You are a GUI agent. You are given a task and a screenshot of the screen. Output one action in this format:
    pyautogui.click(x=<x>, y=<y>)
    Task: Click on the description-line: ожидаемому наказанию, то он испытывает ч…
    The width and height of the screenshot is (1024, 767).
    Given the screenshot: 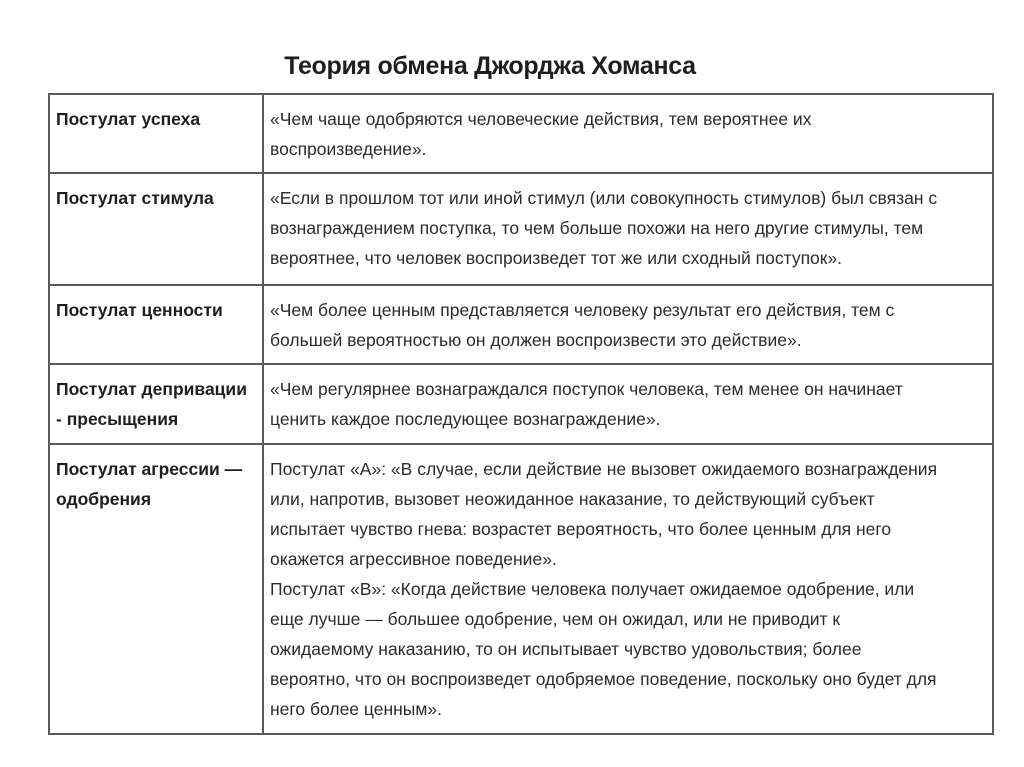 What is the action you would take?
    pyautogui.click(x=566, y=649)
    